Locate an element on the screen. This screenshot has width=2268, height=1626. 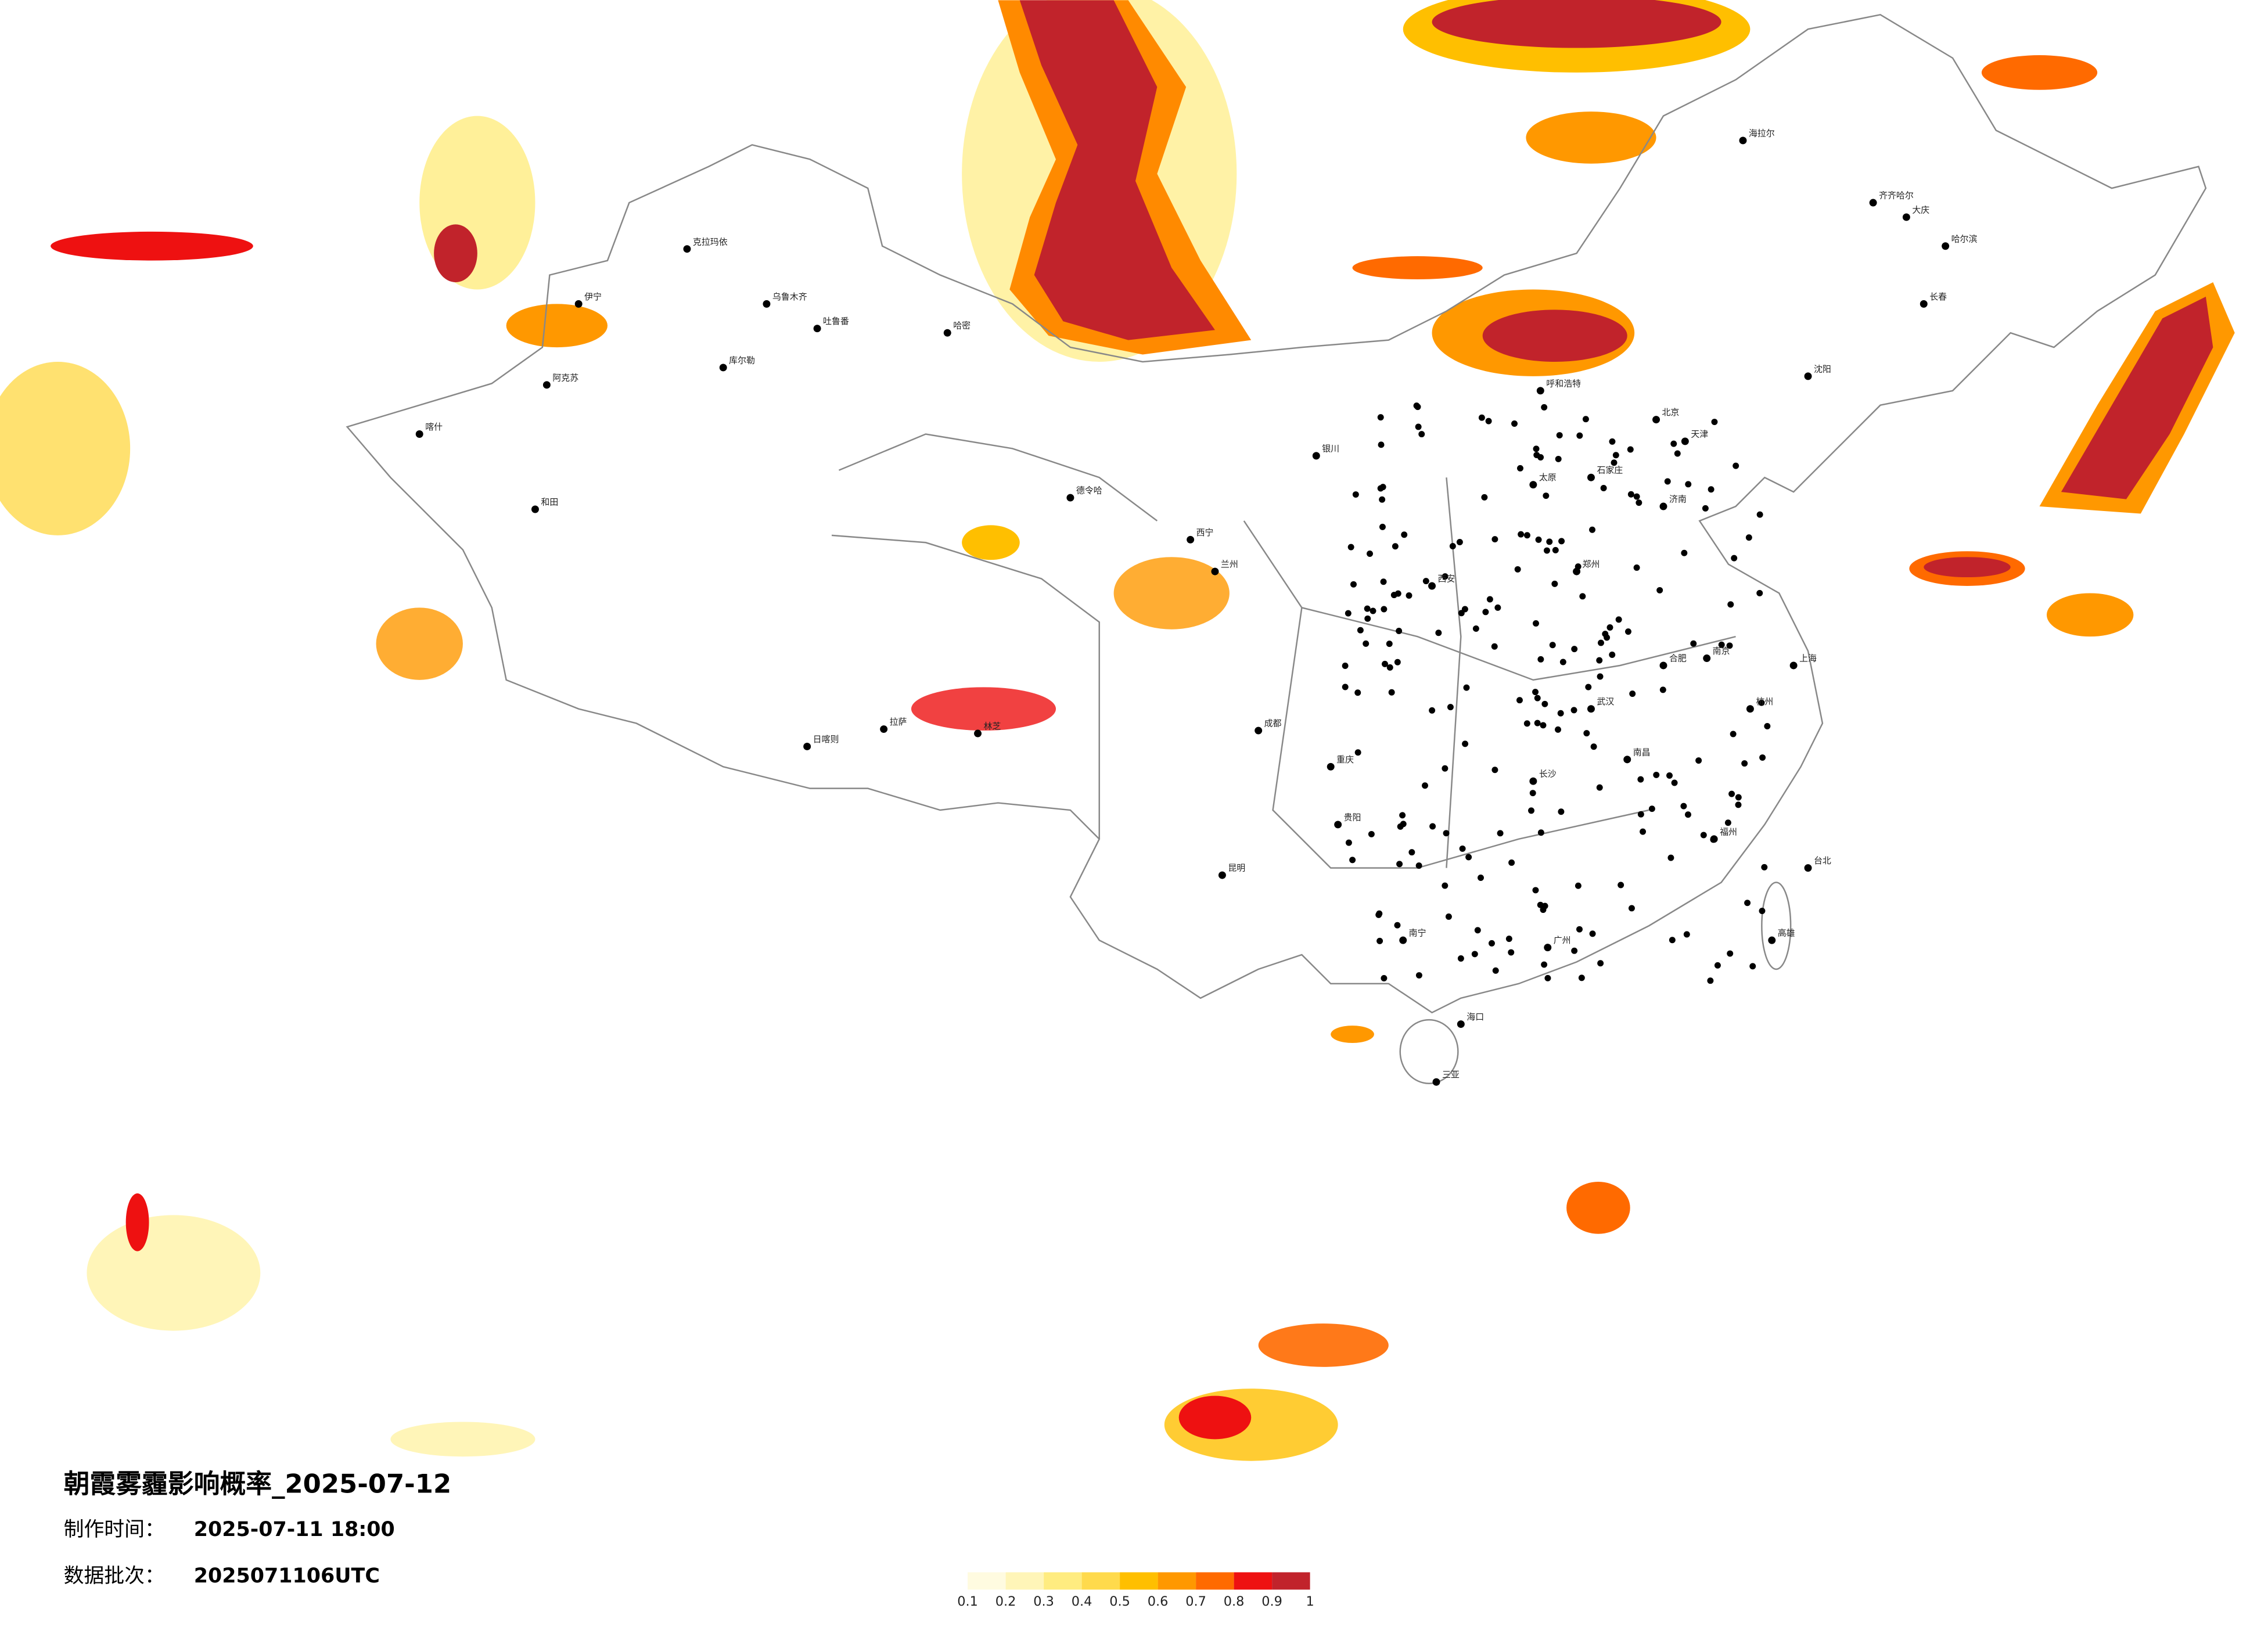
legend-tick-label: 0.2 is located at coordinates (1005, 1601).